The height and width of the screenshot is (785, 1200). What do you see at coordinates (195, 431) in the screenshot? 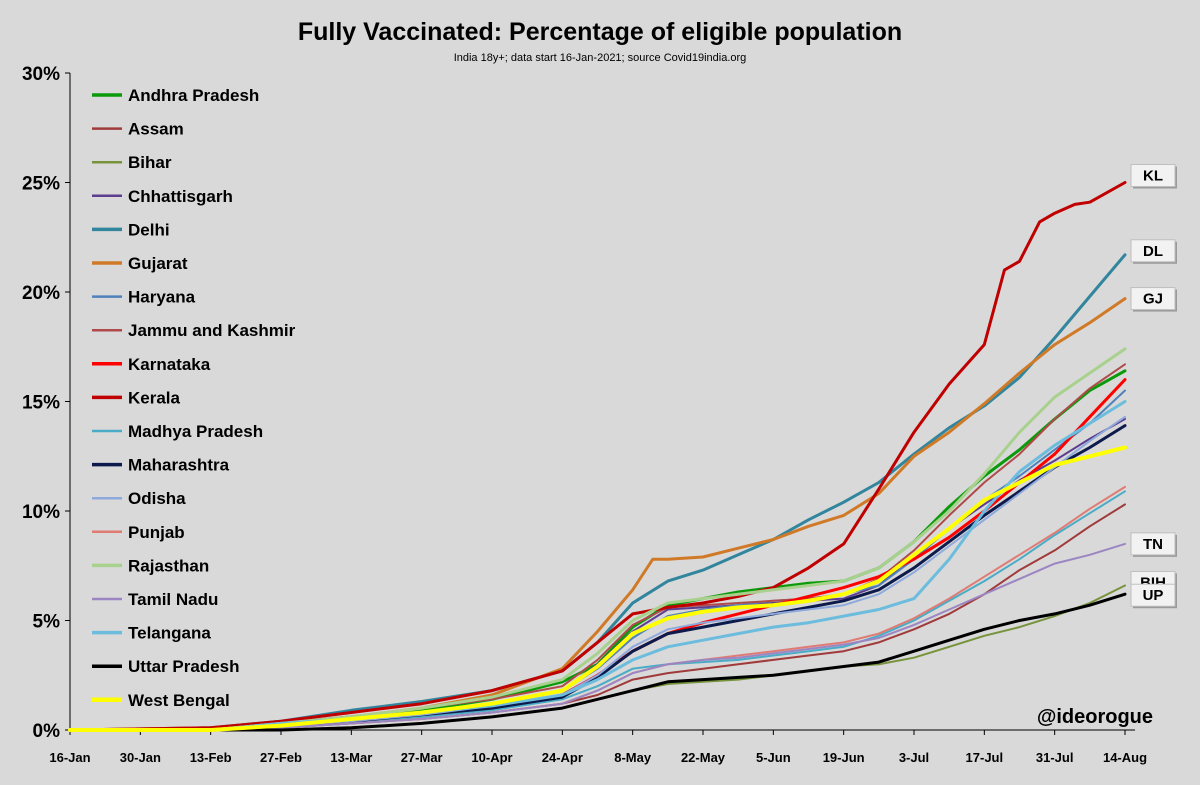
I see `legend-label-madhya-pradesh: Madhya Pradesh` at bounding box center [195, 431].